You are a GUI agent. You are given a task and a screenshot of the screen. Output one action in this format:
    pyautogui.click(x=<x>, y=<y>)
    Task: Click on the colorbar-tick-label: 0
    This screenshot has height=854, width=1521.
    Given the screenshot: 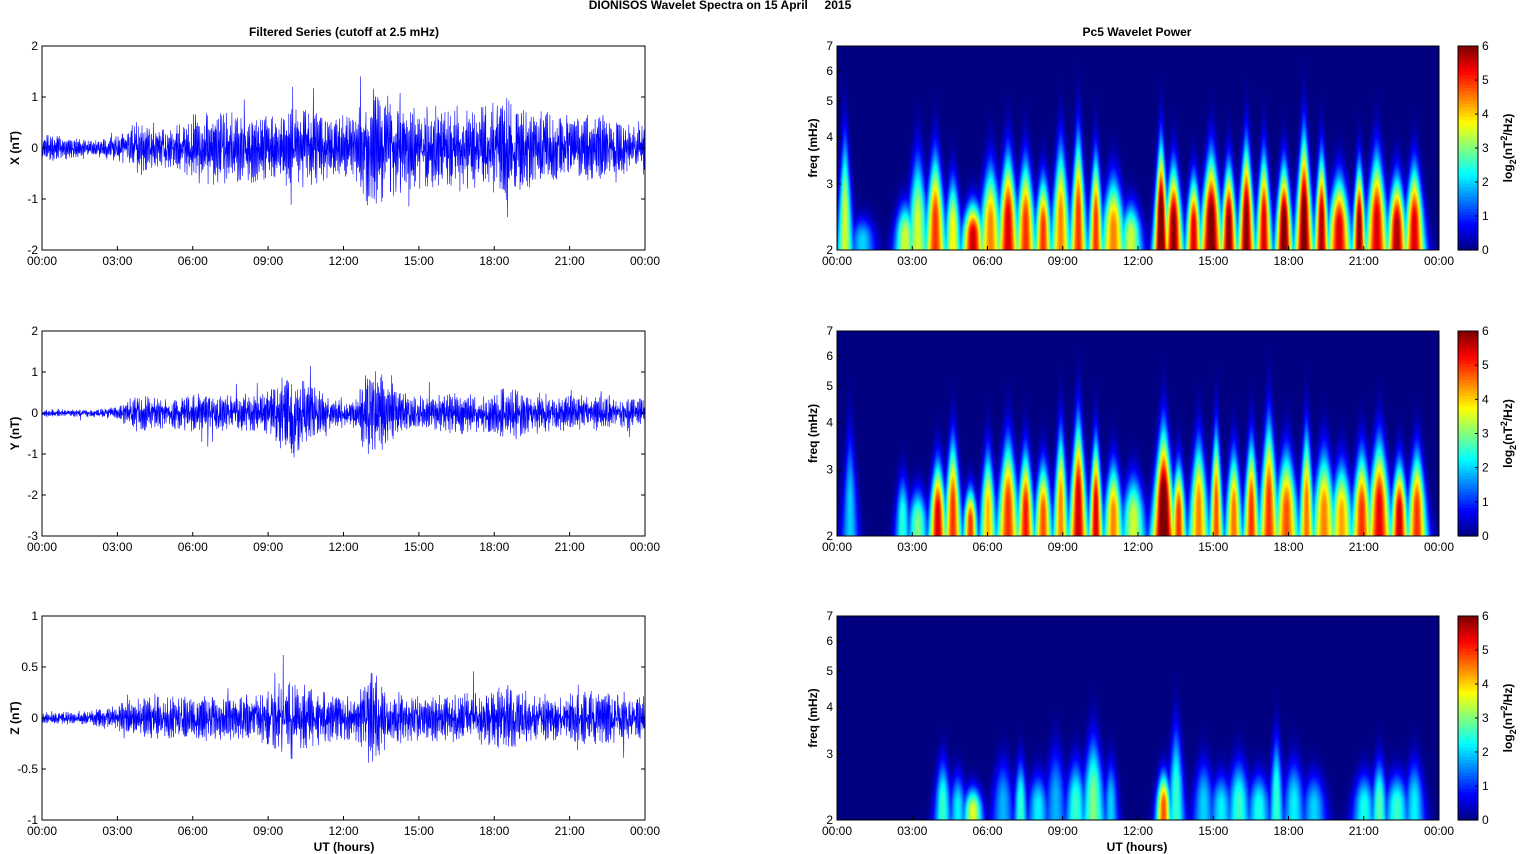 What is the action you would take?
    pyautogui.click(x=1485, y=250)
    